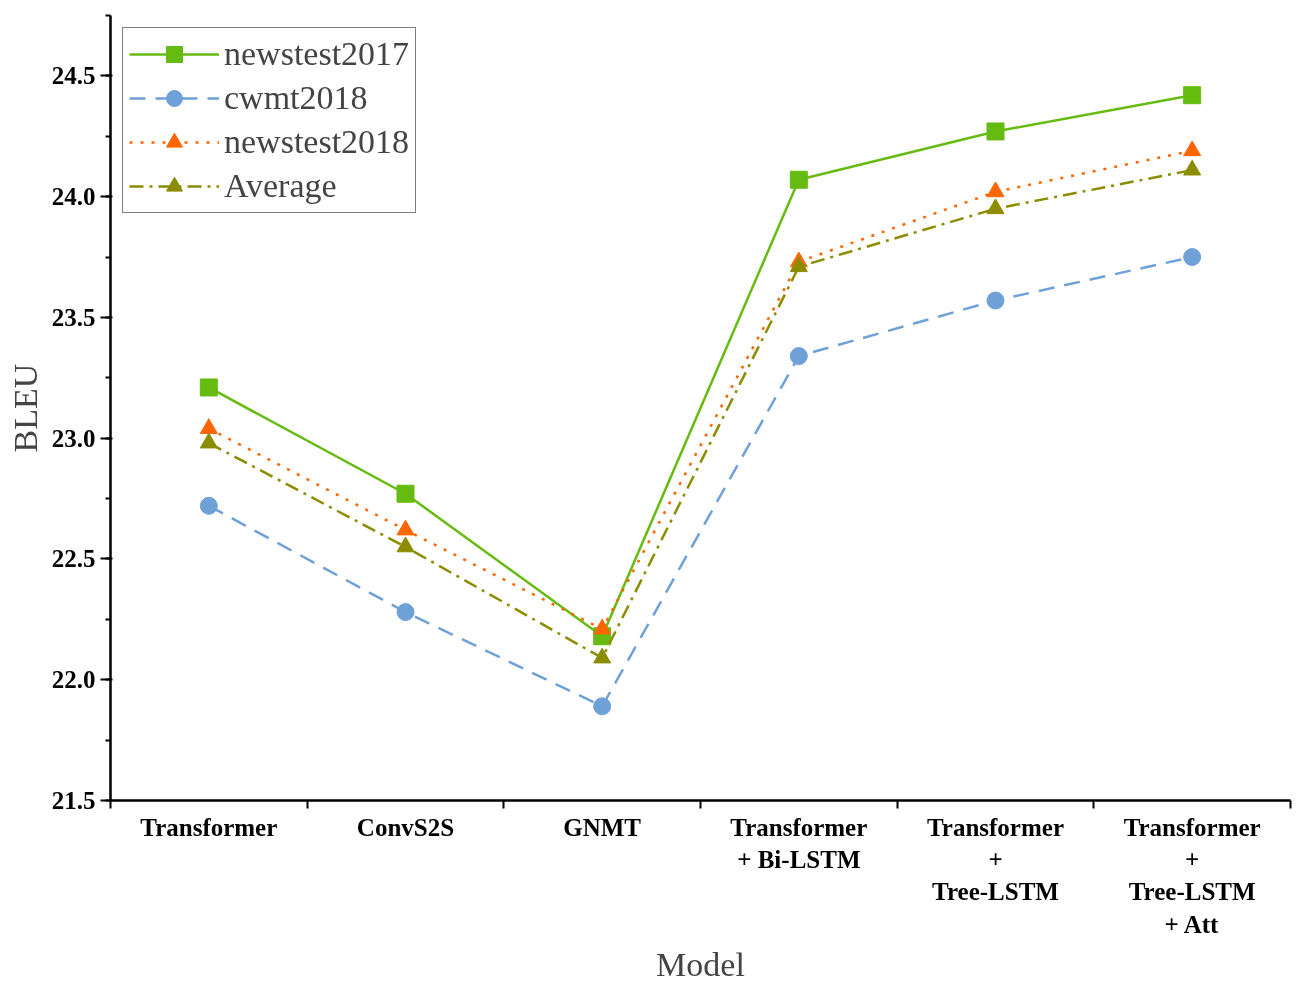 This screenshot has height=993, width=1310. What do you see at coordinates (73, 76) in the screenshot?
I see `y-tick-label: 24.5` at bounding box center [73, 76].